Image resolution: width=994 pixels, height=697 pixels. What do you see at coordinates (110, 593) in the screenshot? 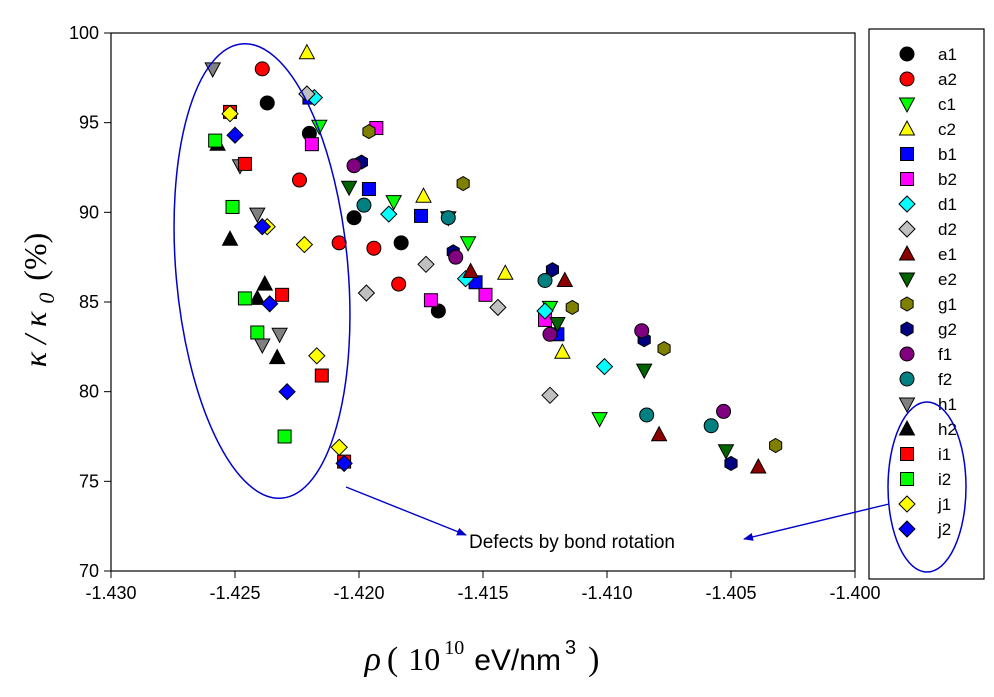
I see `x-tick-label: -1.430` at bounding box center [110, 593].